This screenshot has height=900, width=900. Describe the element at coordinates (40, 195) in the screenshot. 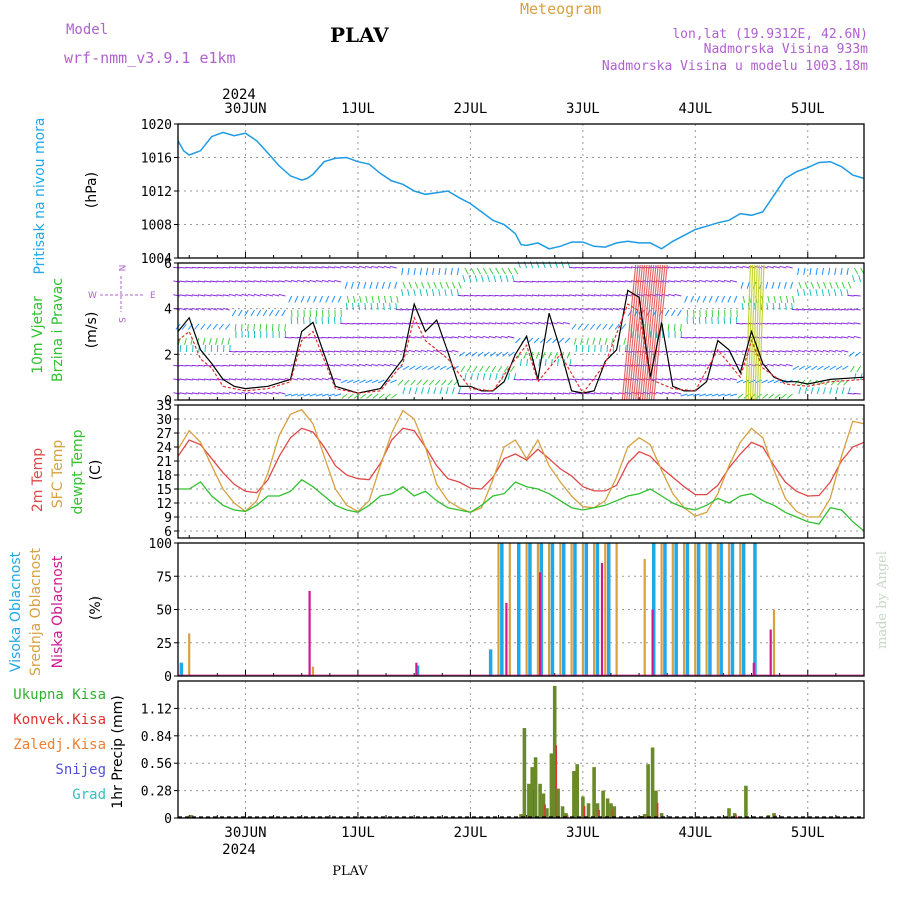

I see `pressure-ylabel: Pritisak na nivou mora` at that location.